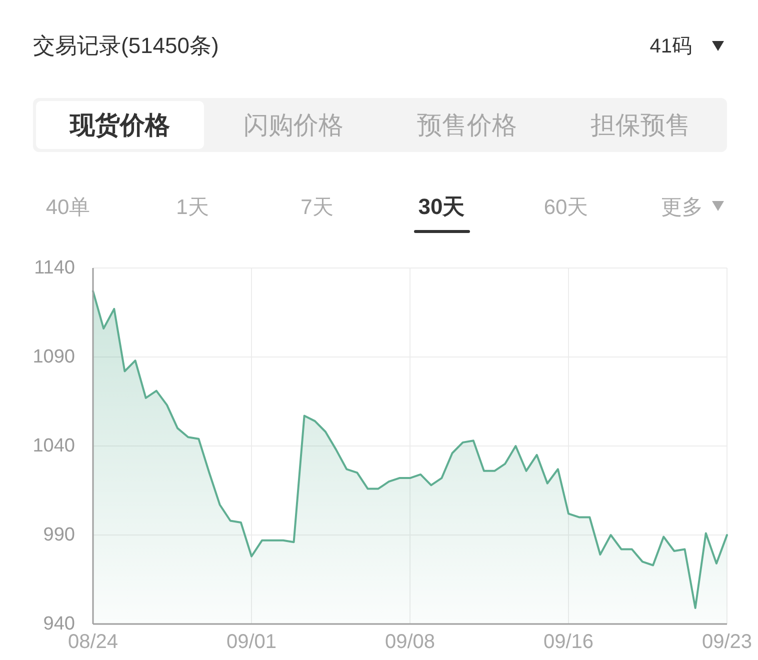  What do you see at coordinates (120, 126) in the screenshot?
I see `text: 现货价格` at bounding box center [120, 126].